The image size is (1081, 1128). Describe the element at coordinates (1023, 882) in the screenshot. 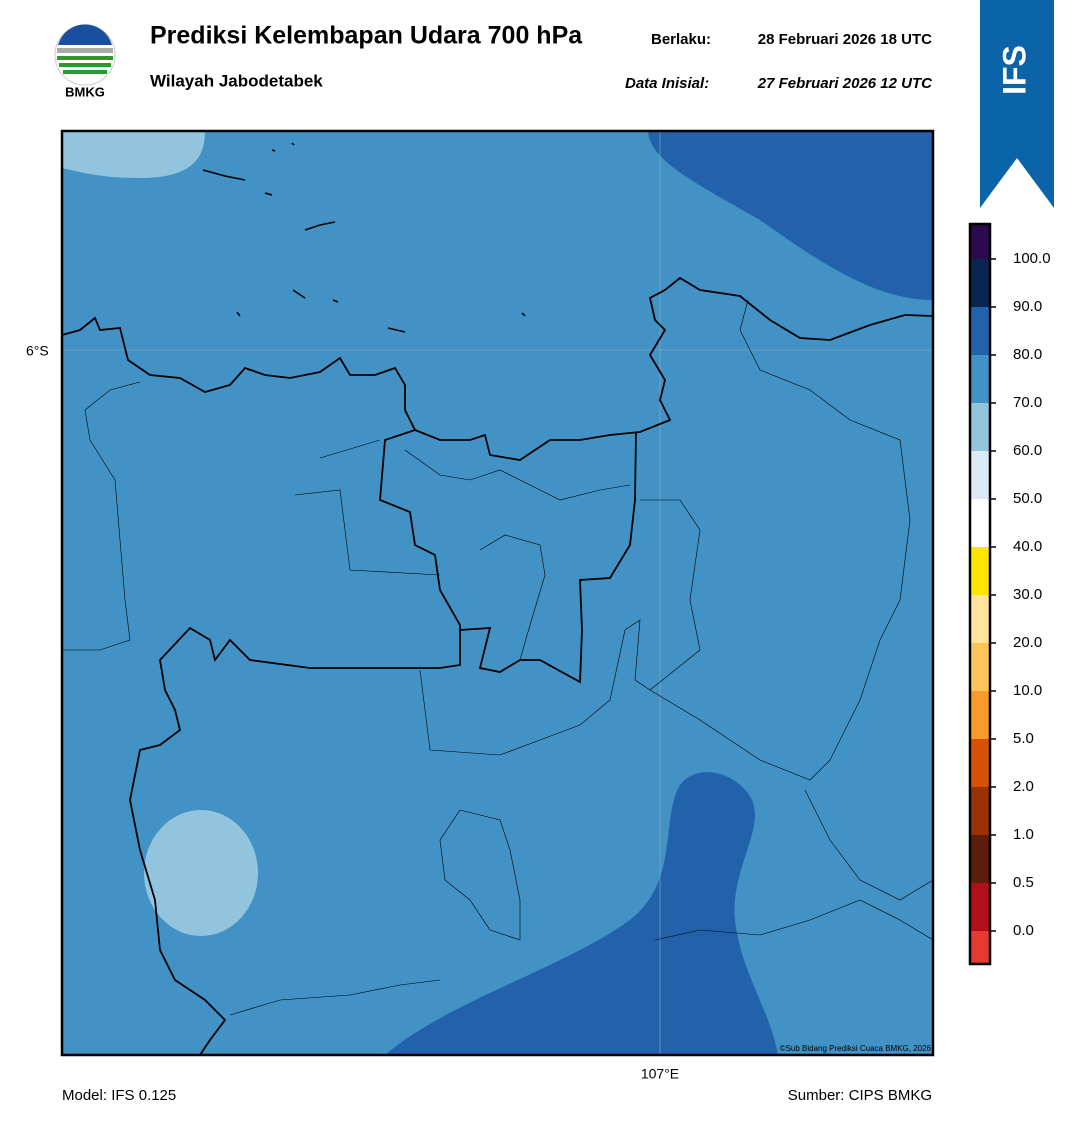

I see `colorbar-label: 0.5` at that location.